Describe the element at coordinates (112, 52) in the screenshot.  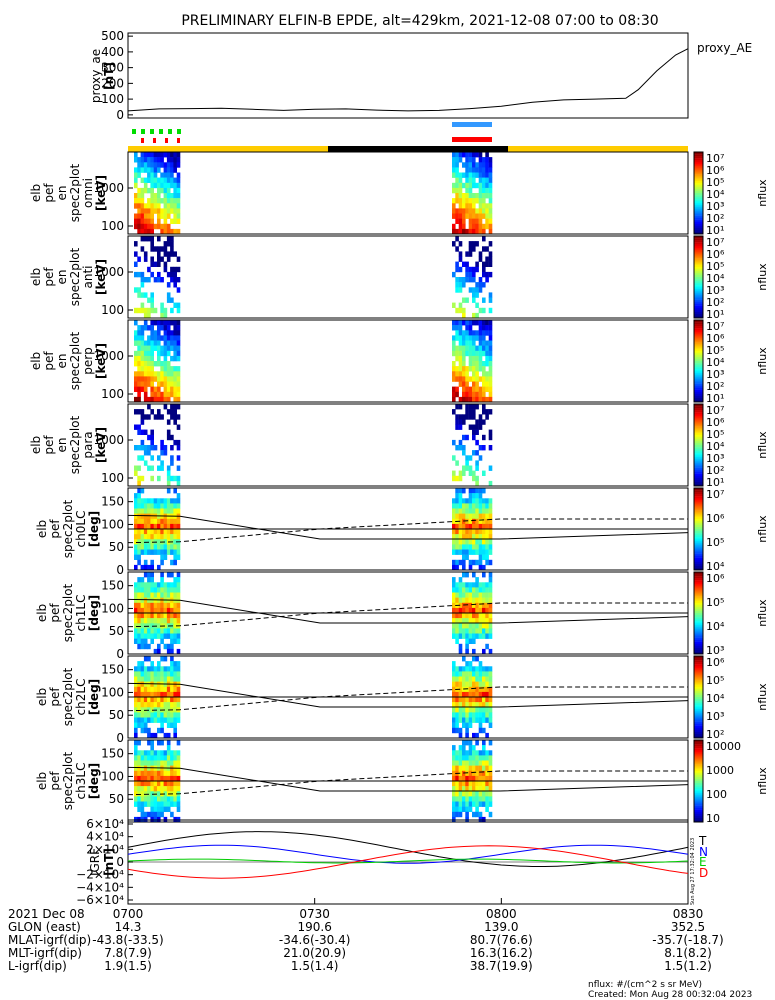
I see `proxy-ae-ytick-label: 400` at that location.